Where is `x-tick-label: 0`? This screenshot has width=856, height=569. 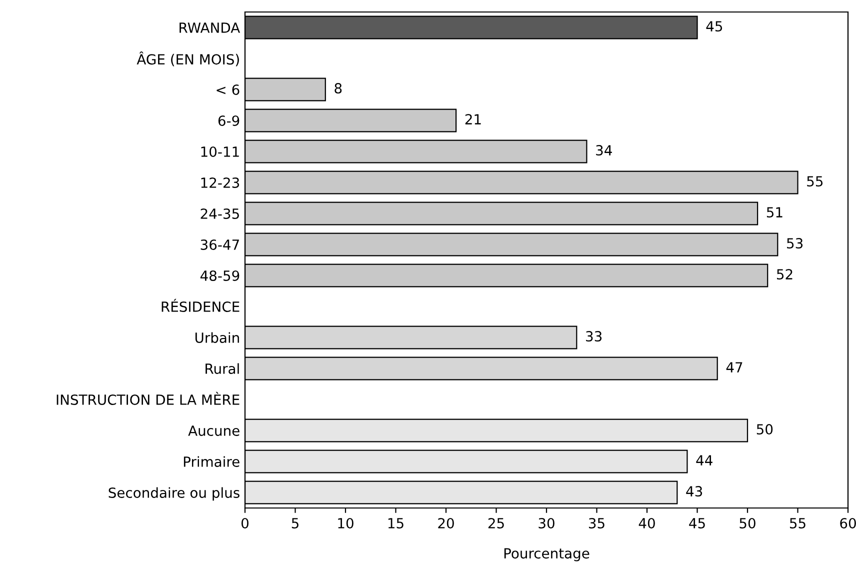
x-tick-label: 0 is located at coordinates (244, 523).